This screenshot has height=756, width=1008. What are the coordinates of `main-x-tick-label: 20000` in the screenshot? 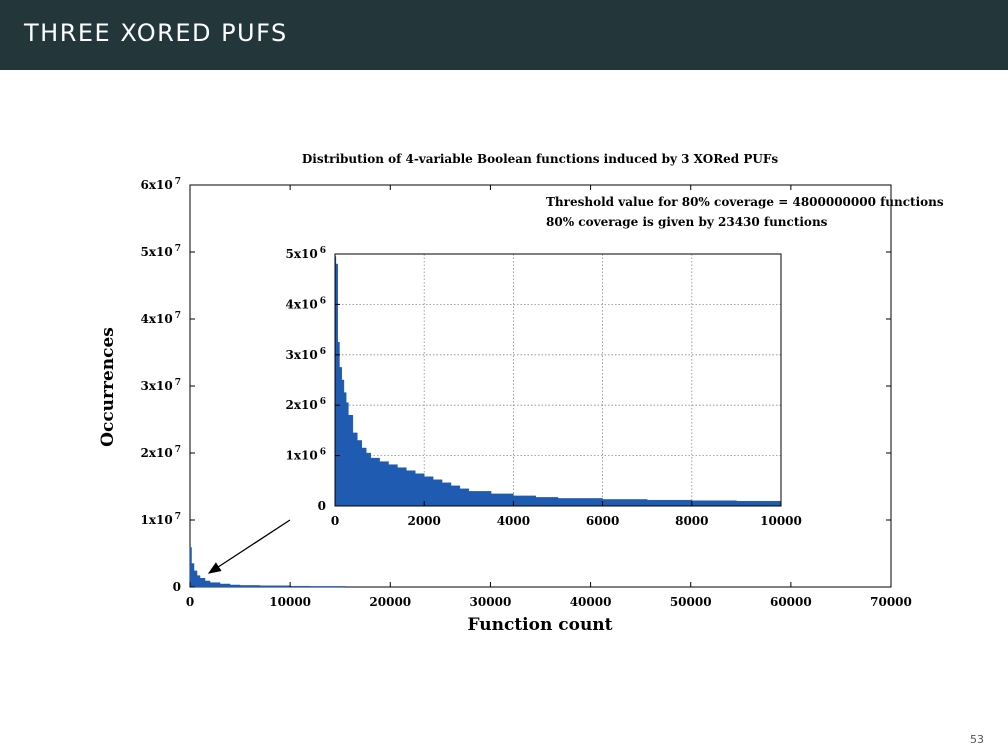 It's located at (390, 602).